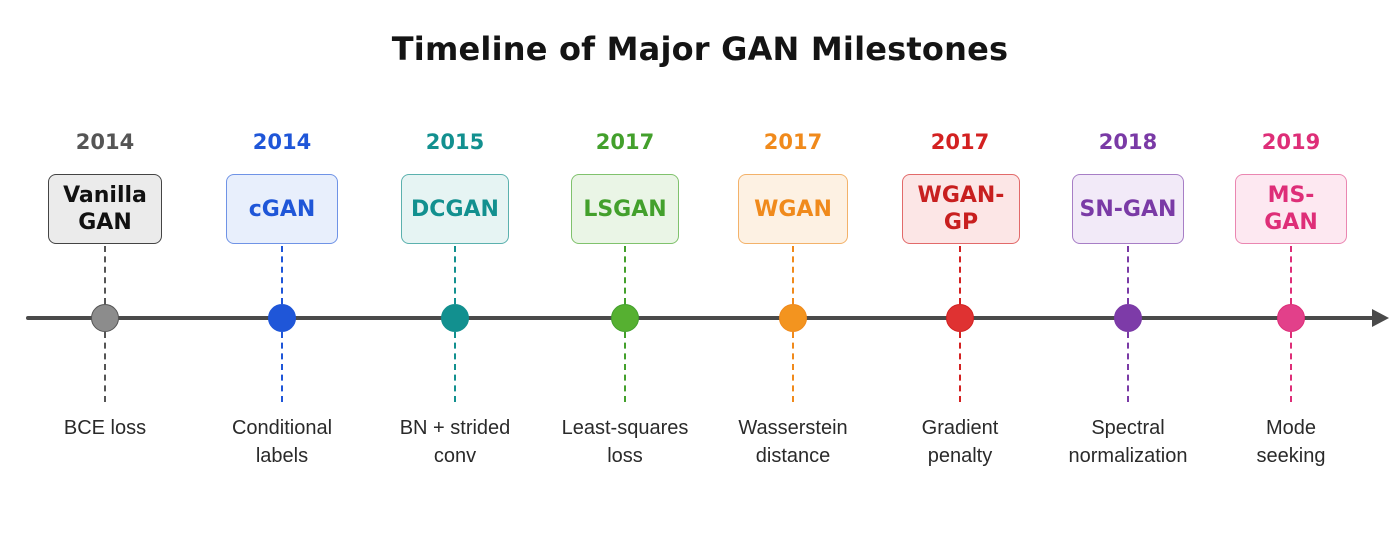  I want to click on milestone-name-box: SN-GAN, so click(1128, 209).